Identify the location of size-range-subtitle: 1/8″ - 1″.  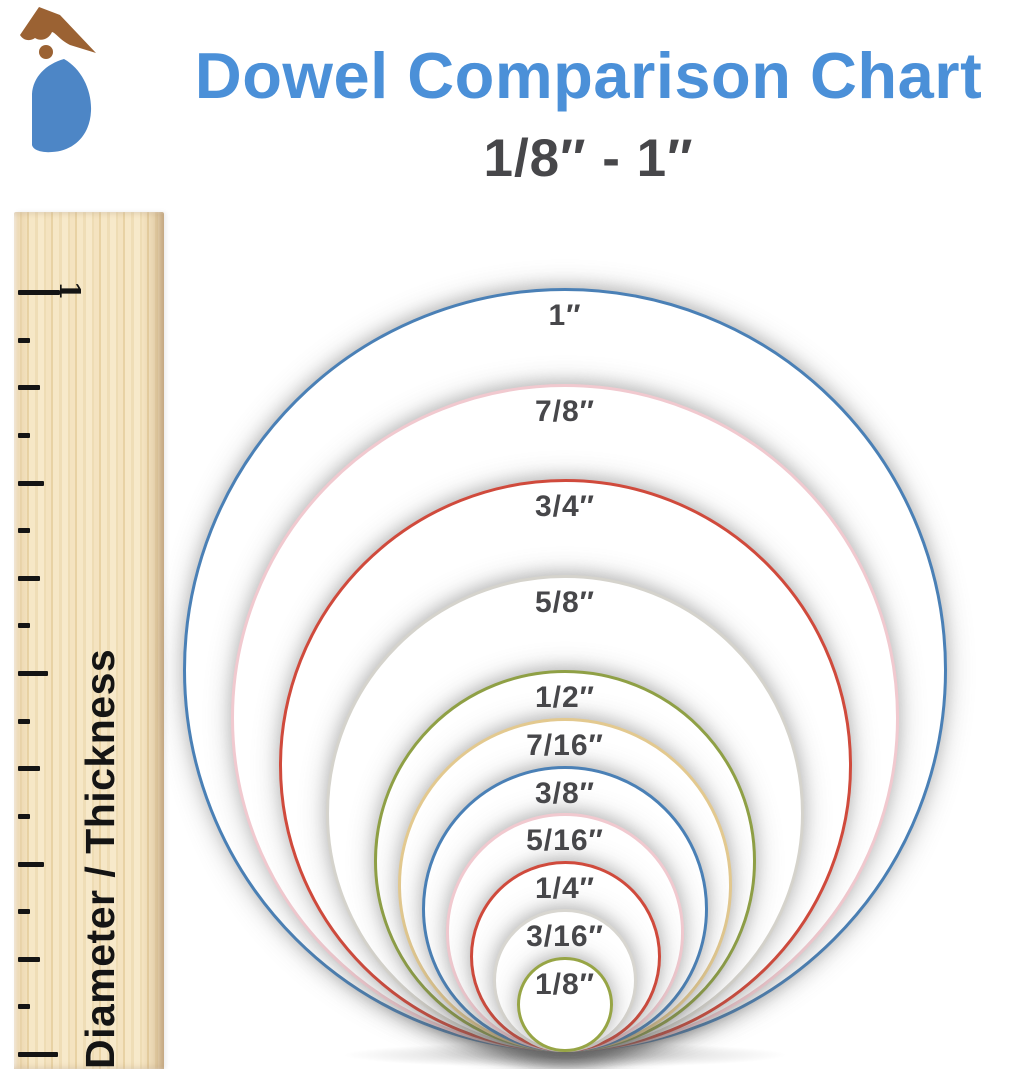
(588, 158).